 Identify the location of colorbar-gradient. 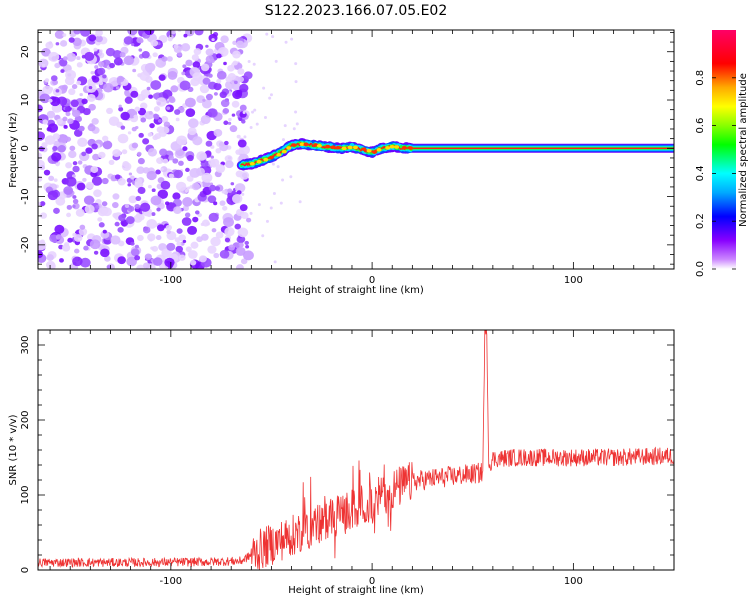
(724, 149).